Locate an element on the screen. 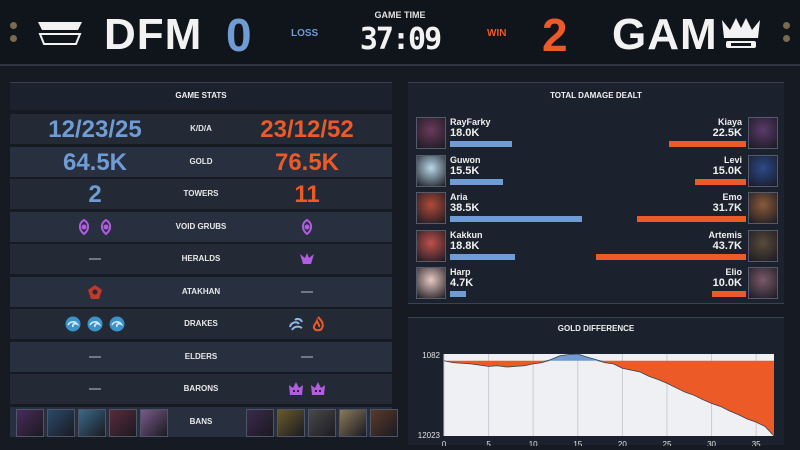  stat-label: DRAKES is located at coordinates (201, 323).